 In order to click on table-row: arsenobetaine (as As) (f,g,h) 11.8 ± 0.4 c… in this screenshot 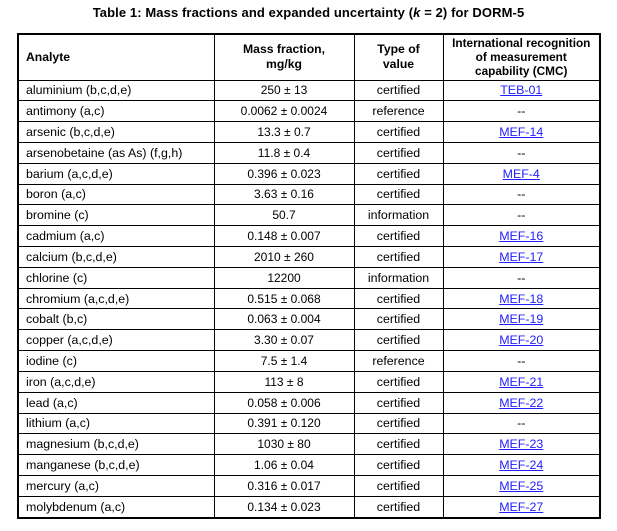, I will do `click(309, 152)`.